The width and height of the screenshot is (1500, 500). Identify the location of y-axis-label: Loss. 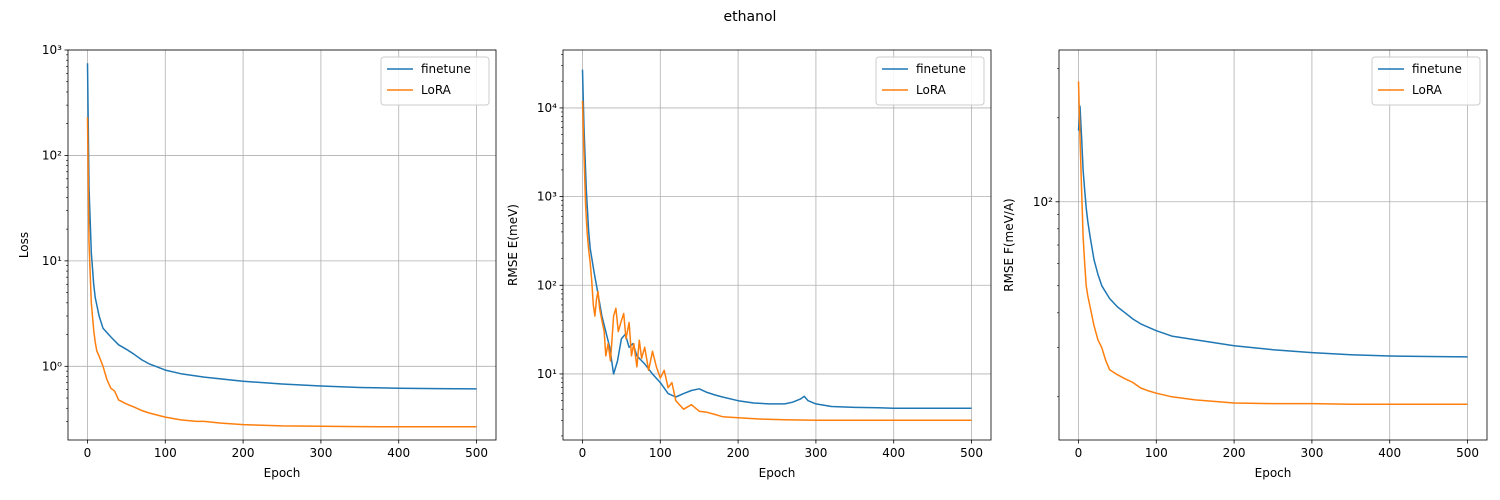
(24, 245).